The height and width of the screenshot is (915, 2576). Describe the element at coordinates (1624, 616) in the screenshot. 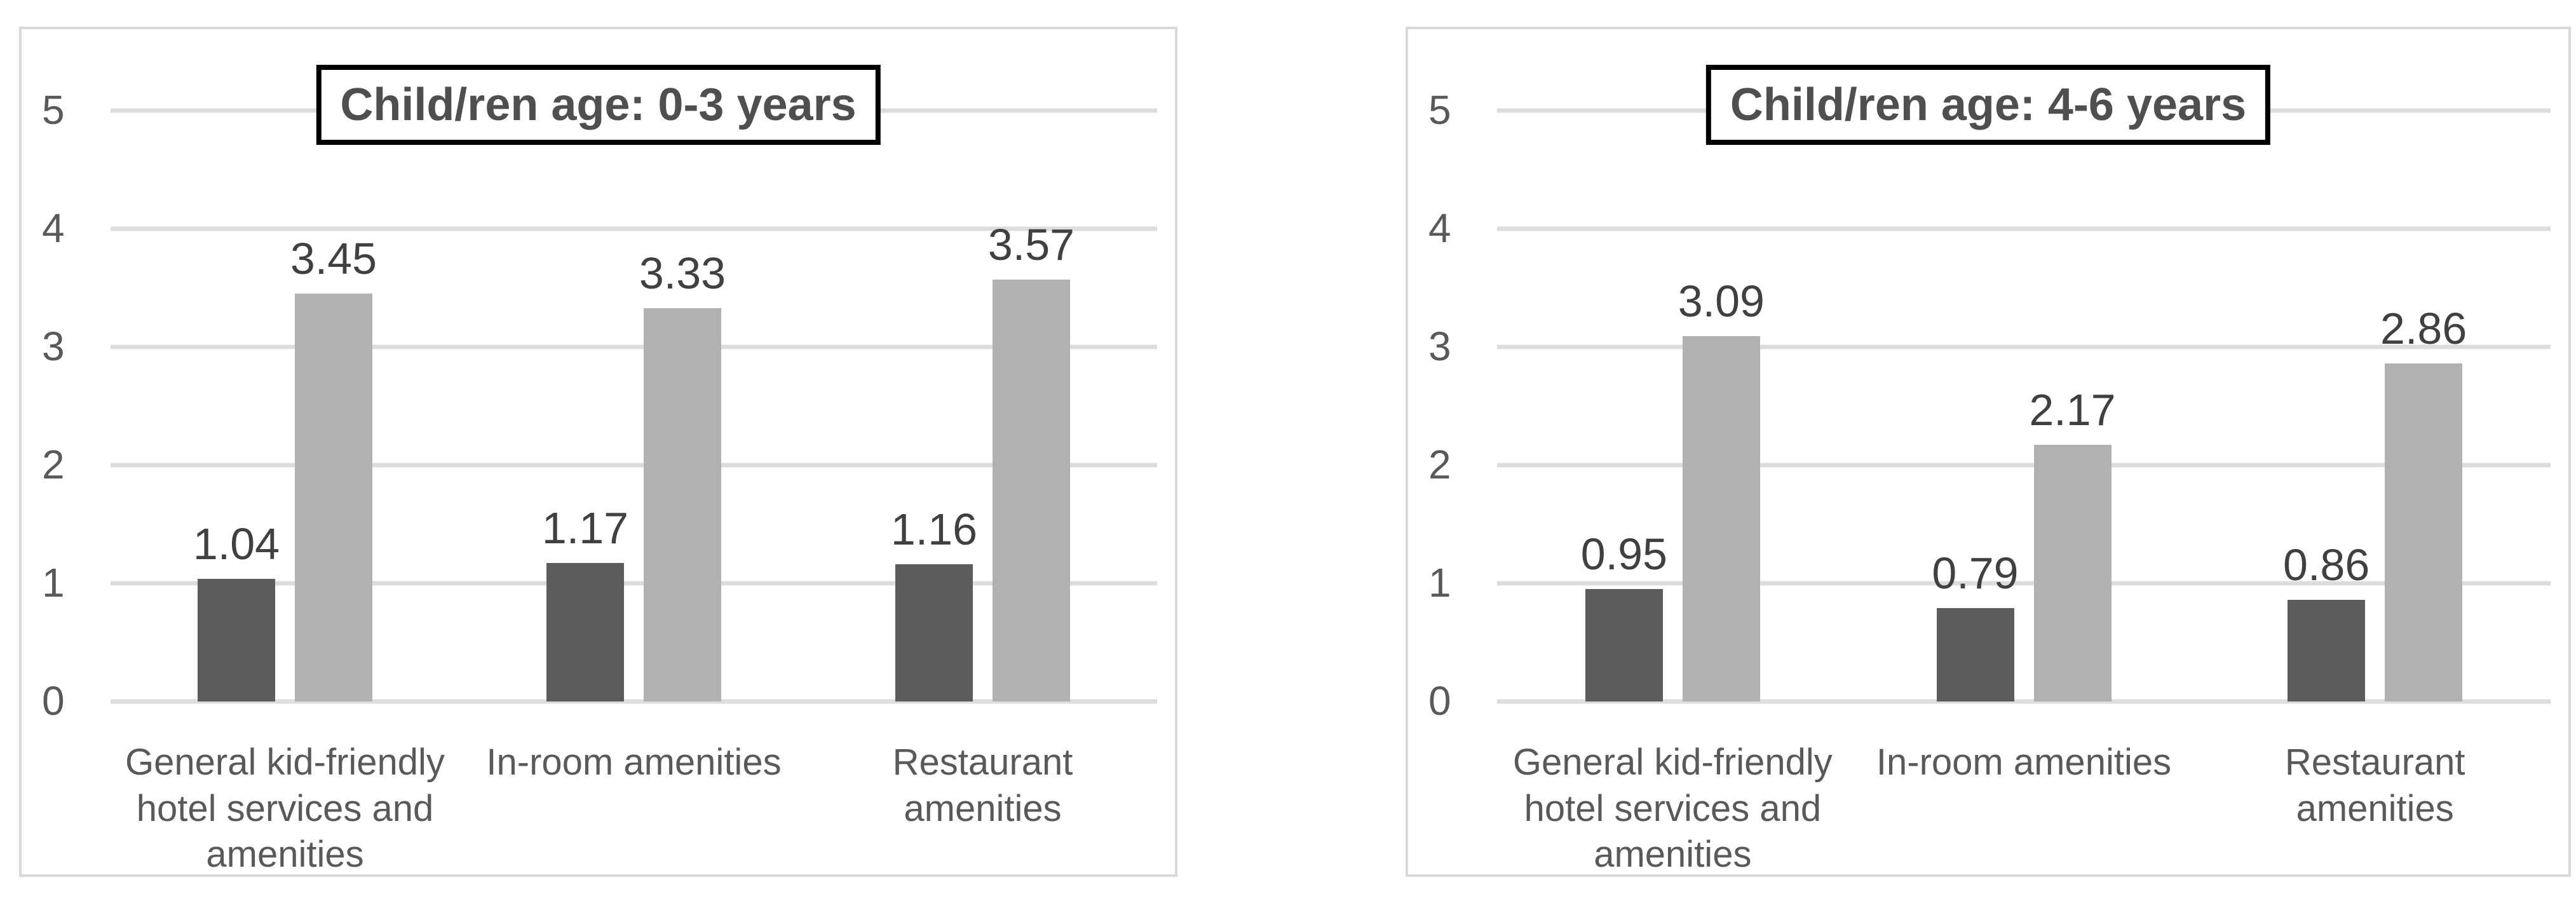

I see `bar-series1-cat1: 0.95` at that location.